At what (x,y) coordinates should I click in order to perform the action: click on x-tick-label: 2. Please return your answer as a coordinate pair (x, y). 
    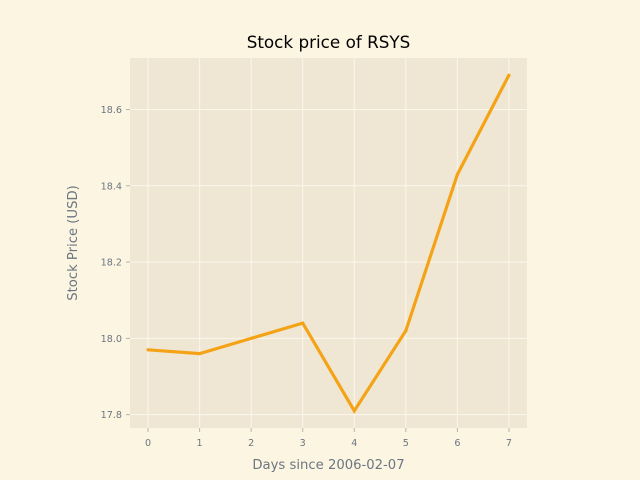
    Looking at the image, I should click on (251, 443).